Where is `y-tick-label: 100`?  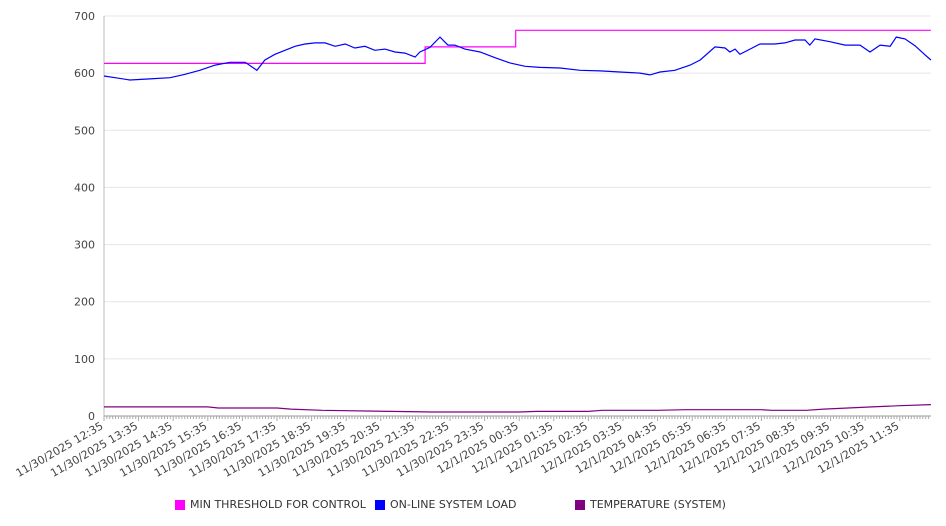
y-tick-label: 100 is located at coordinates (84, 359).